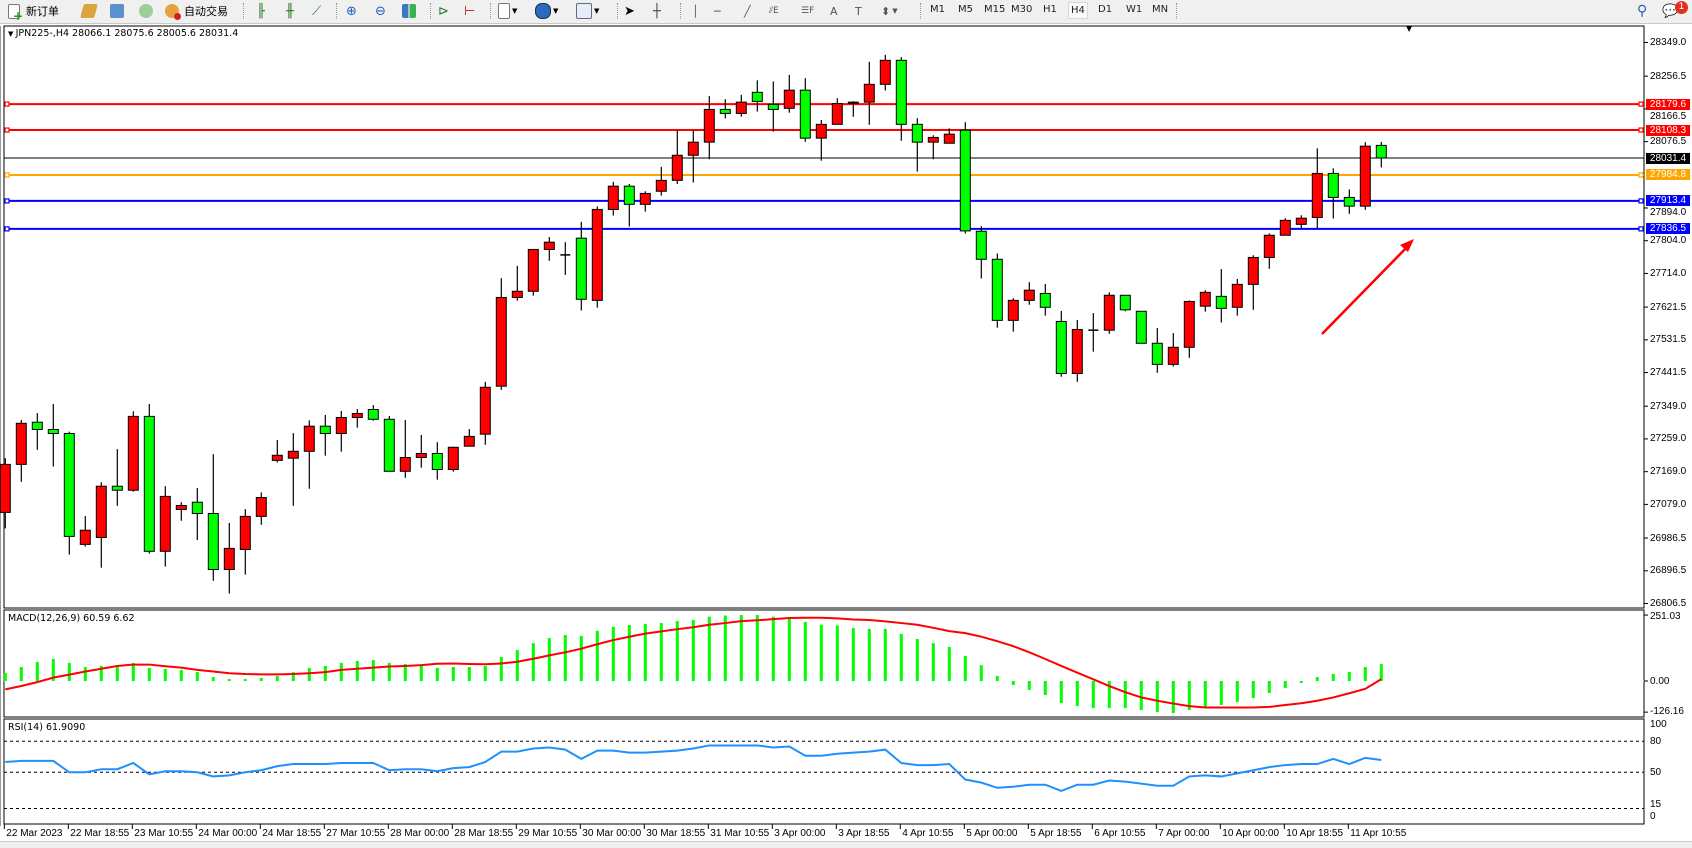 The image size is (1692, 848). What do you see at coordinates (1668, 76) in the screenshot?
I see `price-tick-label: 28256.5` at bounding box center [1668, 76].